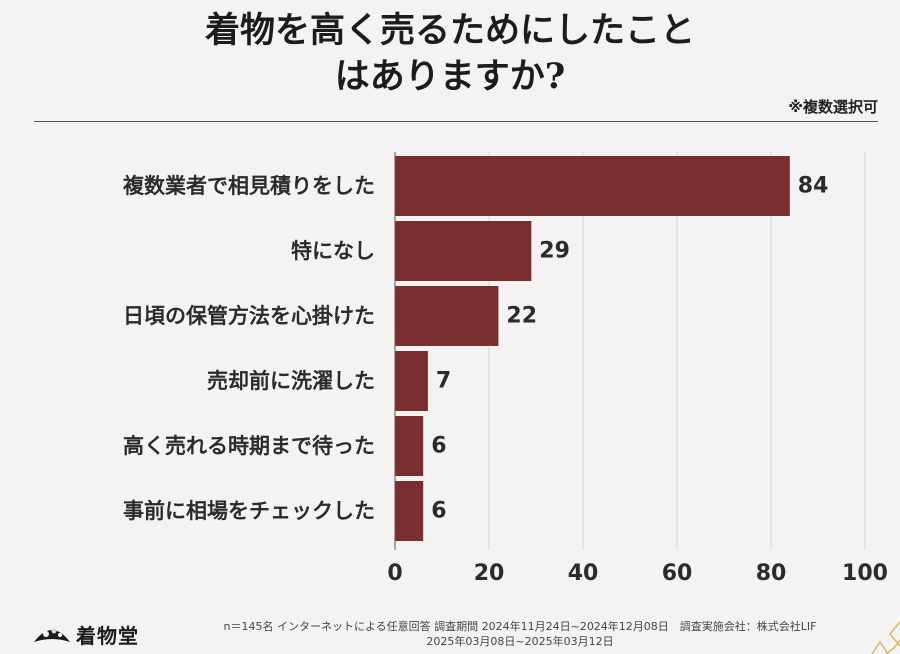 This screenshot has height=654, width=900. What do you see at coordinates (456, 121) in the screenshot?
I see `title-divider` at bounding box center [456, 121].